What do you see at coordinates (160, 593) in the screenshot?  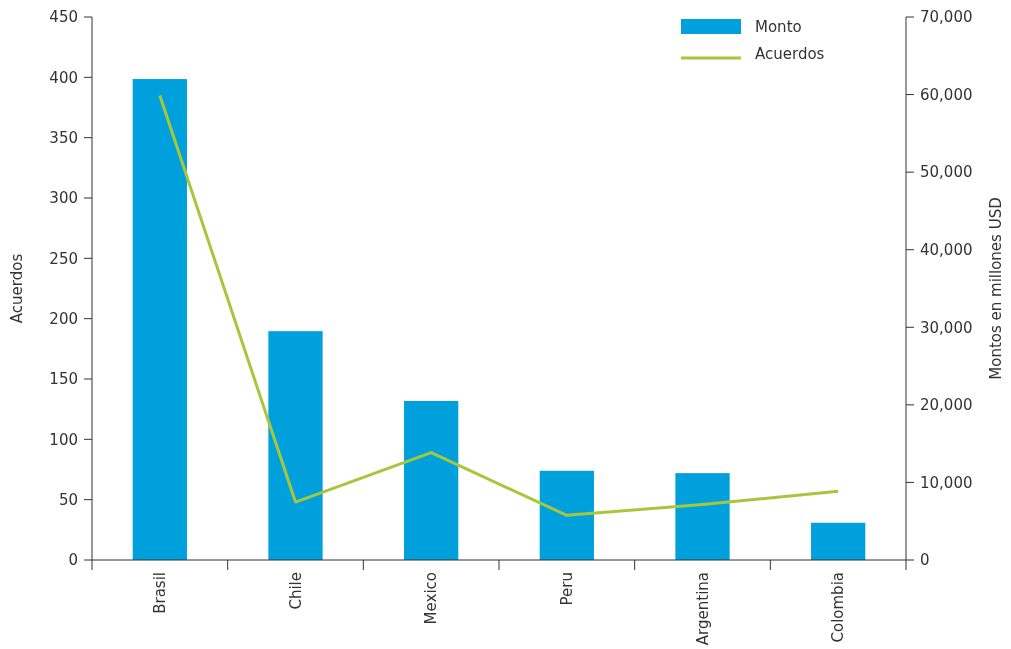 I see `x-tick-label: Brasil` at bounding box center [160, 593].